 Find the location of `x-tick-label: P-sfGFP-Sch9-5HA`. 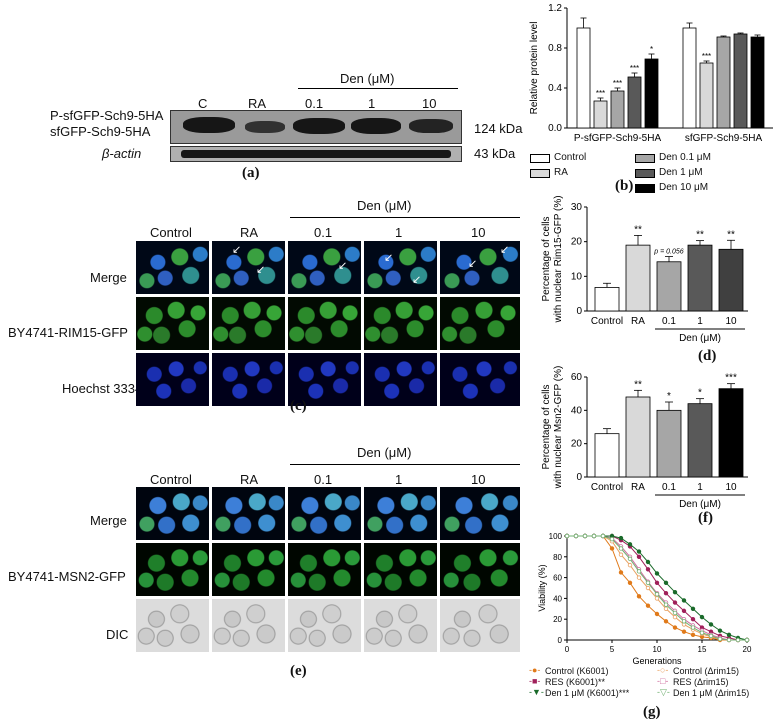

x-tick-label: P-sfGFP-Sch9-5HA is located at coordinates (618, 138).